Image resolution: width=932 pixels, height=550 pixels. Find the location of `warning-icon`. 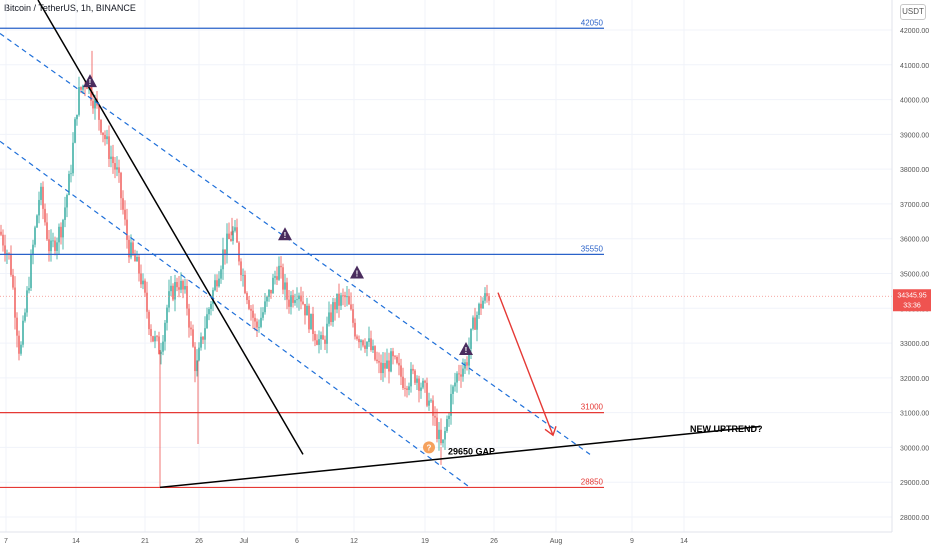

warning-icon is located at coordinates (466, 349).